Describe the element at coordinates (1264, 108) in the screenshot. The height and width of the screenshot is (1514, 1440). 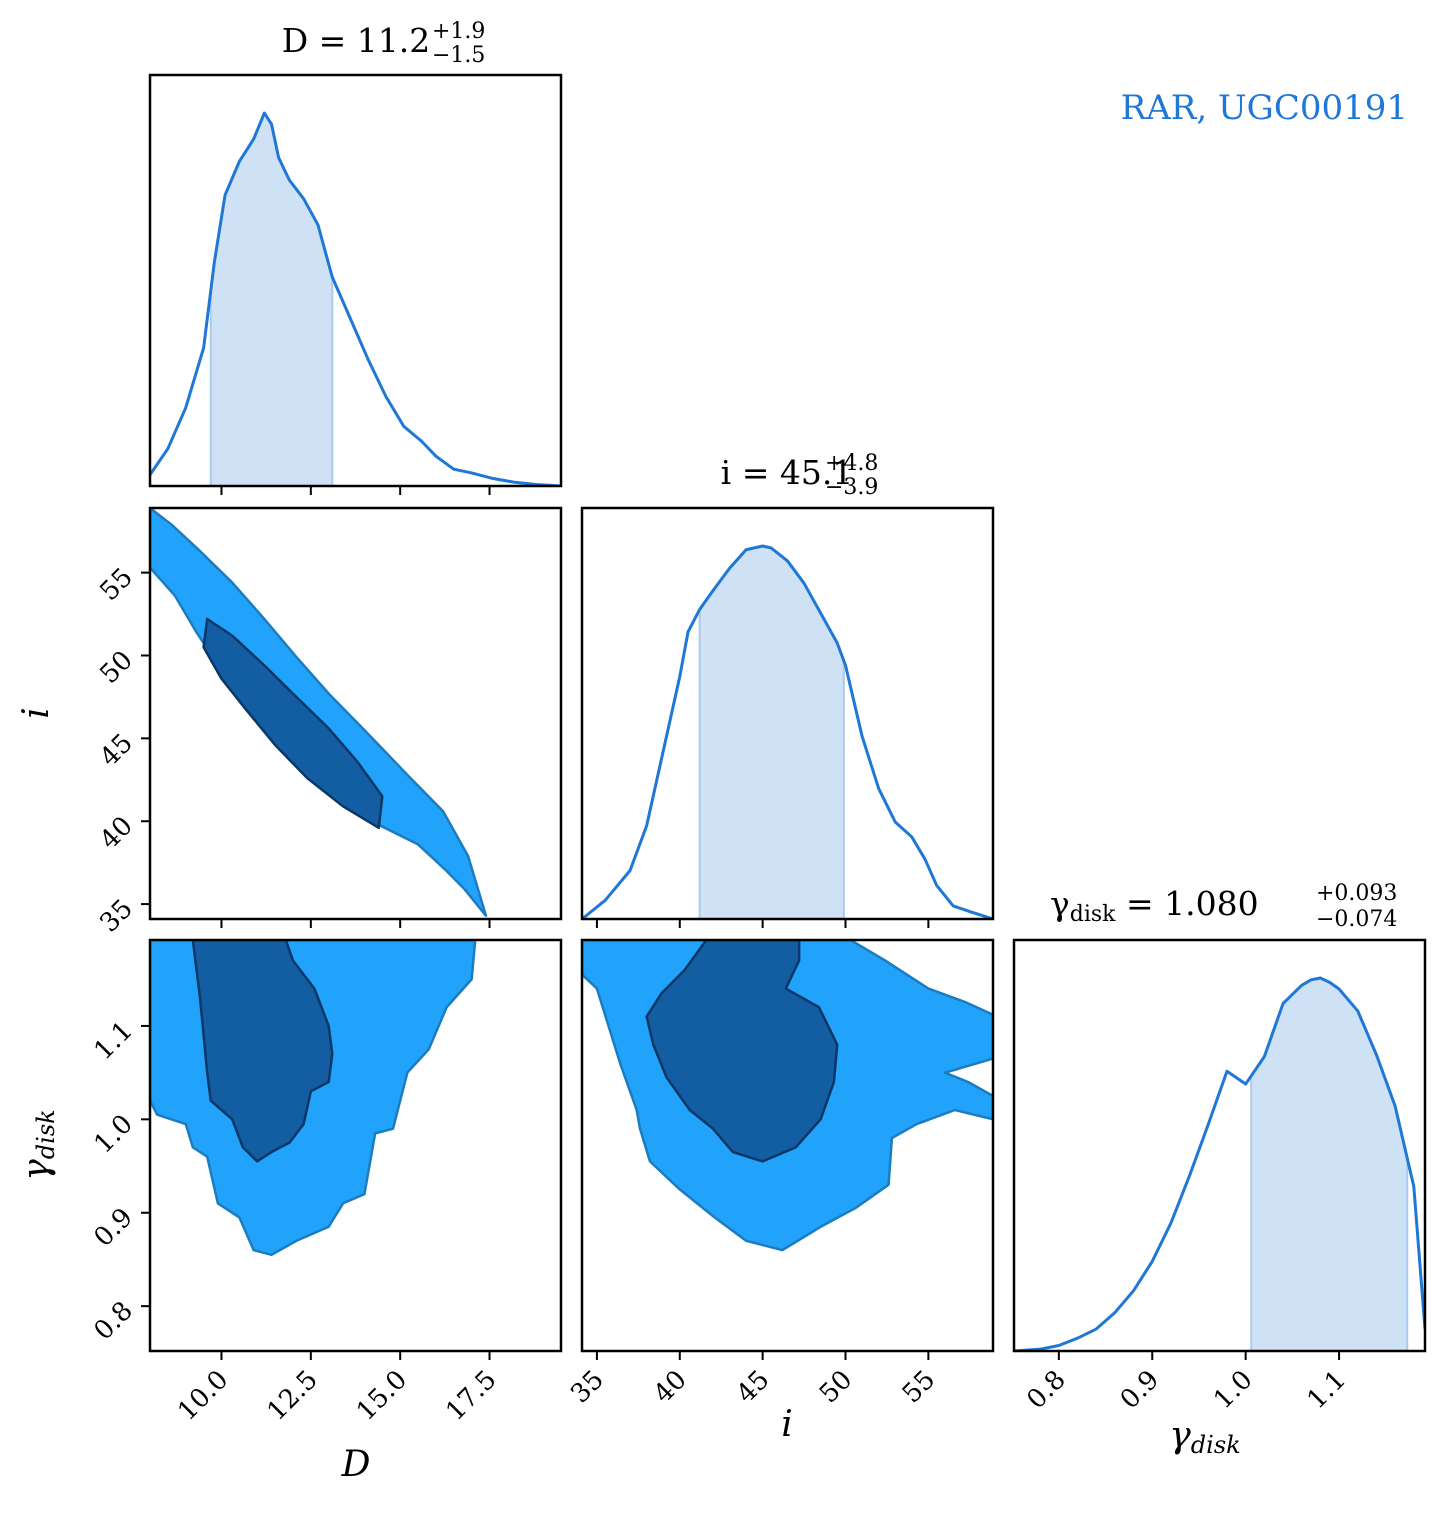
I see `legend-label: RAR, UGC00191` at that location.